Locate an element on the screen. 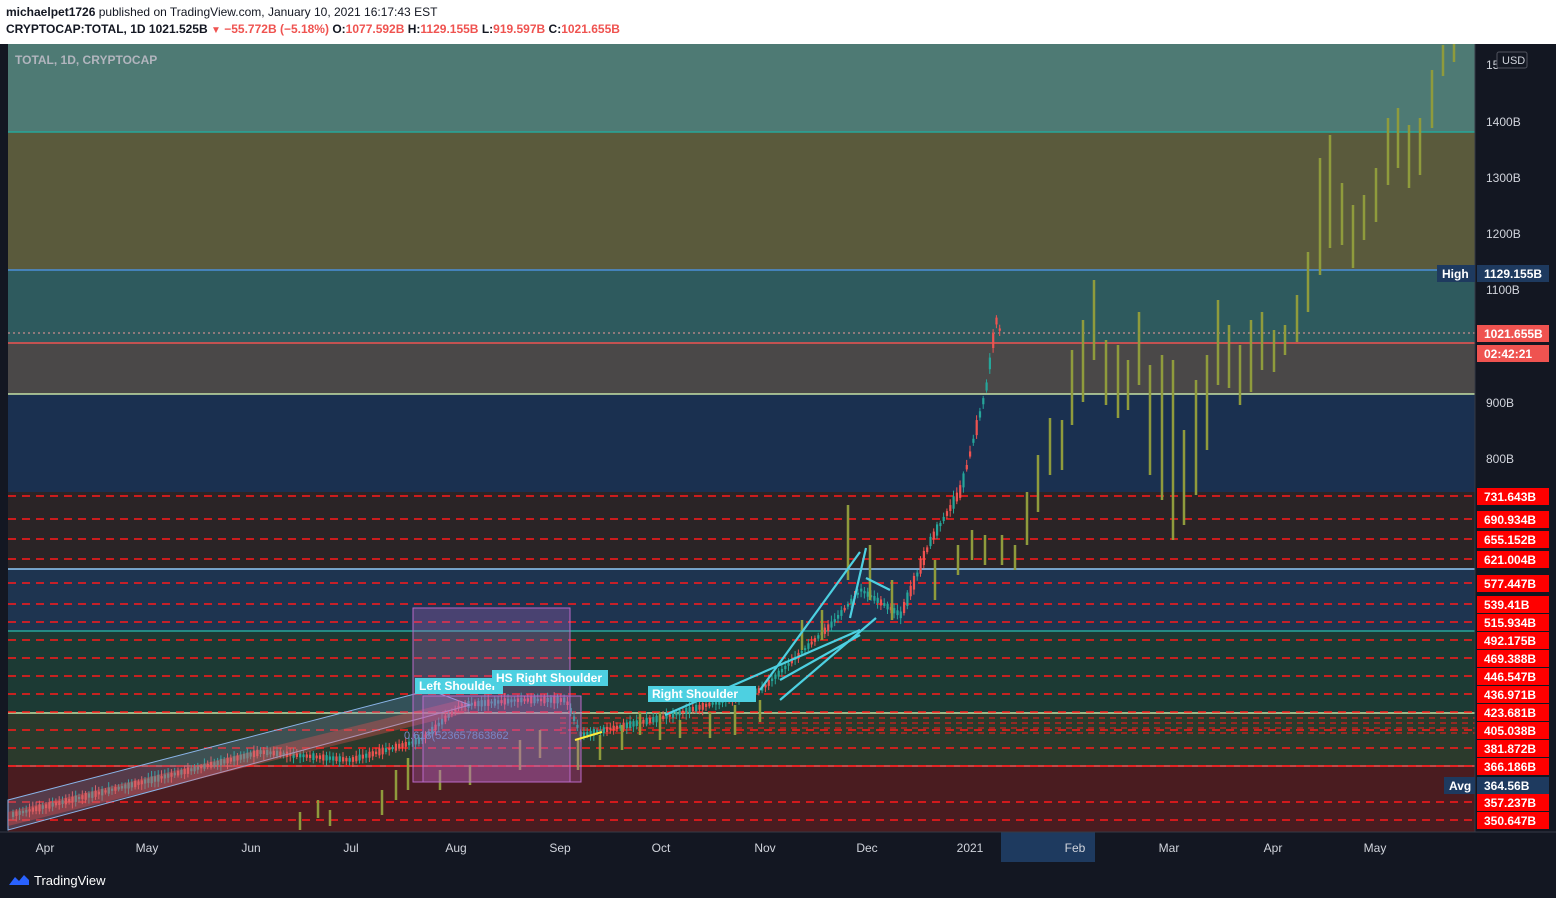 The width and height of the screenshot is (1556, 898). price-tag-value: 1021.655B is located at coordinates (1513, 334).